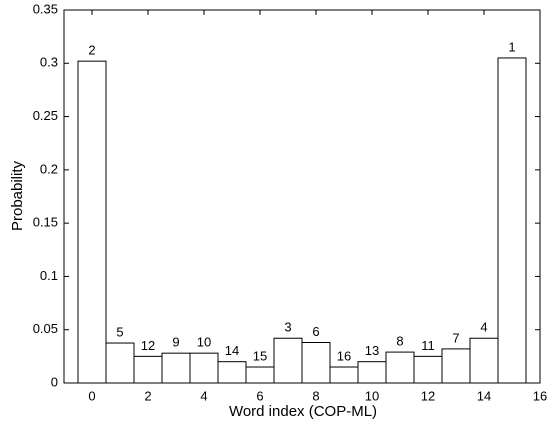 This screenshot has height=431, width=550. What do you see at coordinates (344, 355) in the screenshot?
I see `bar-annotation: 16` at bounding box center [344, 355].